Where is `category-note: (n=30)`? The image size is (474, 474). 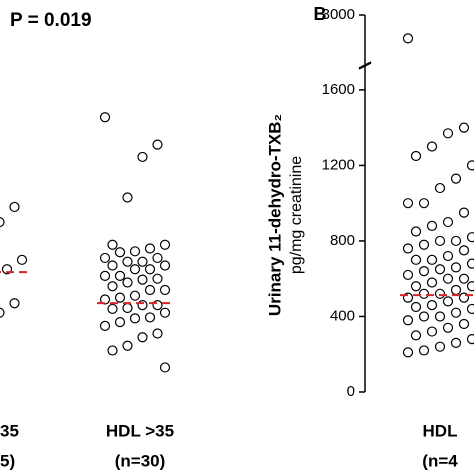 category-note: (n=30) is located at coordinates (140, 460).